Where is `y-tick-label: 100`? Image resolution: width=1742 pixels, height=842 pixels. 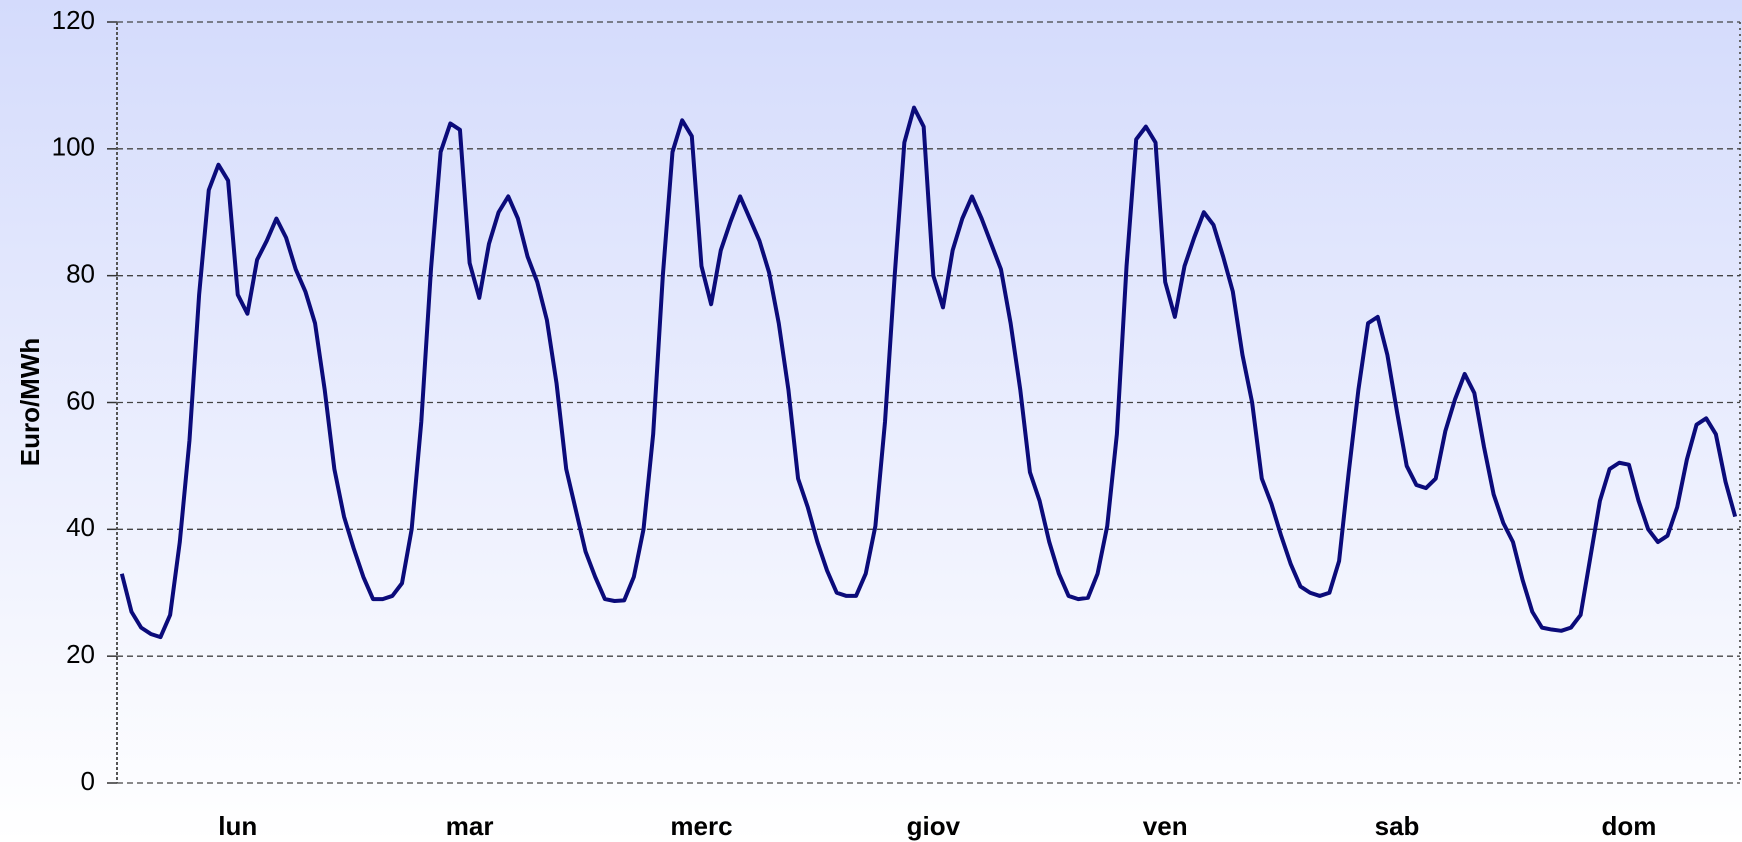 y-tick-label: 100 is located at coordinates (73, 147).